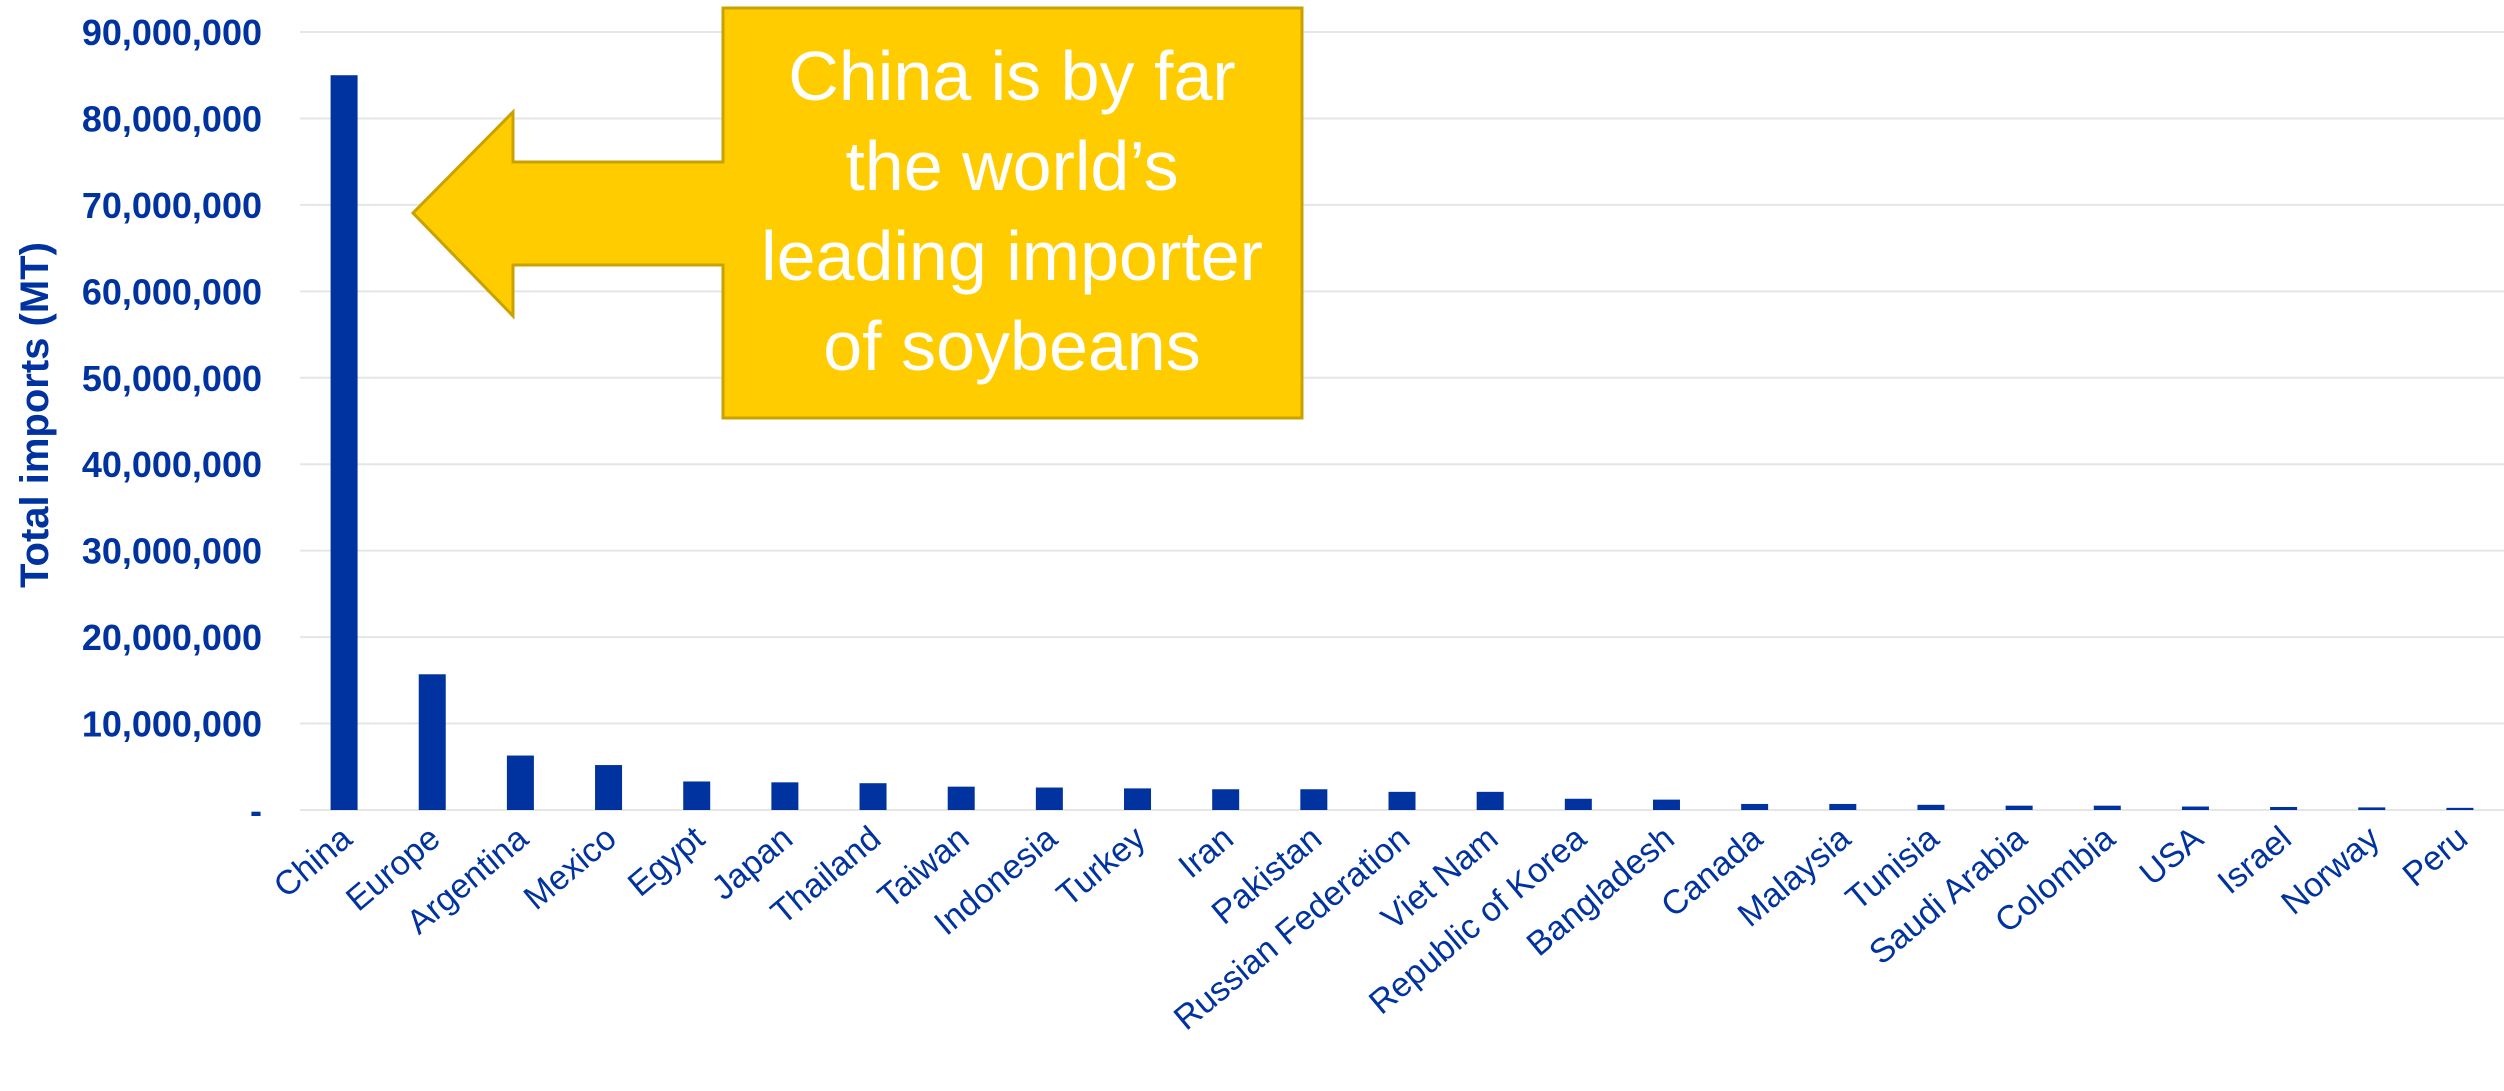  I want to click on y-tick-label: 10,000,000, so click(172, 724).